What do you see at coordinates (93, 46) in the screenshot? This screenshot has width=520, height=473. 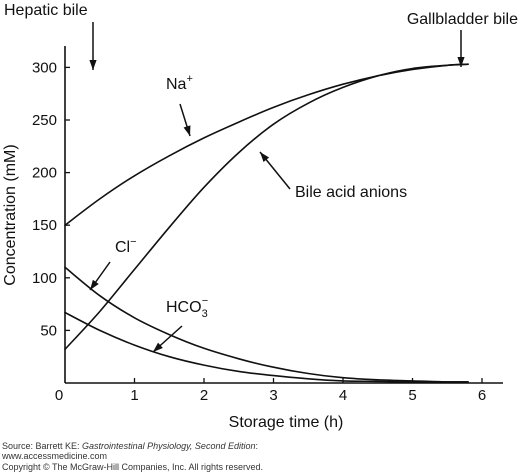 I see `arrow-hepatic` at bounding box center [93, 46].